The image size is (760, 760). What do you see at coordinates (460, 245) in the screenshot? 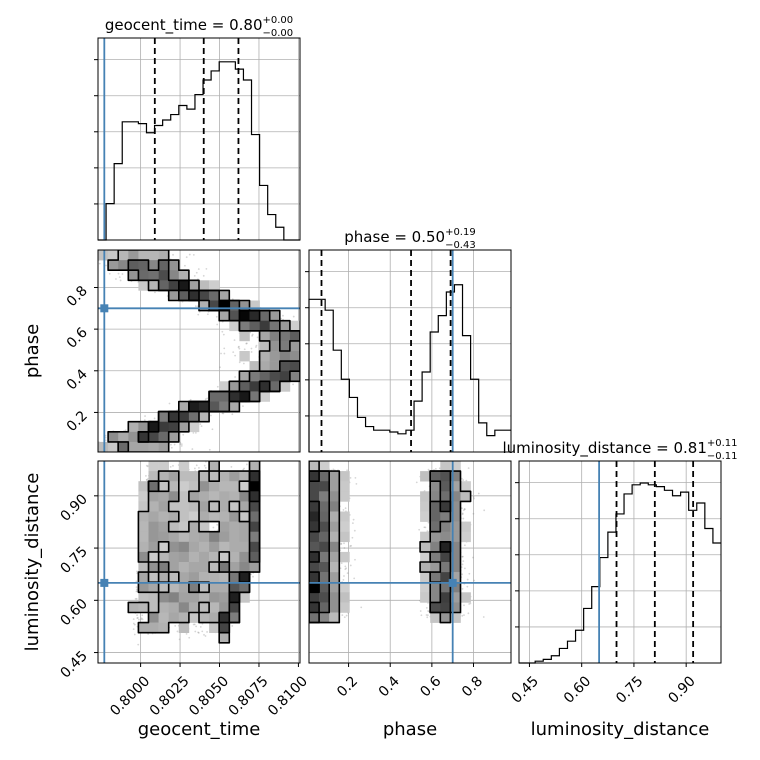
I see `panel-title-minus-phase: −0.43` at bounding box center [460, 245].